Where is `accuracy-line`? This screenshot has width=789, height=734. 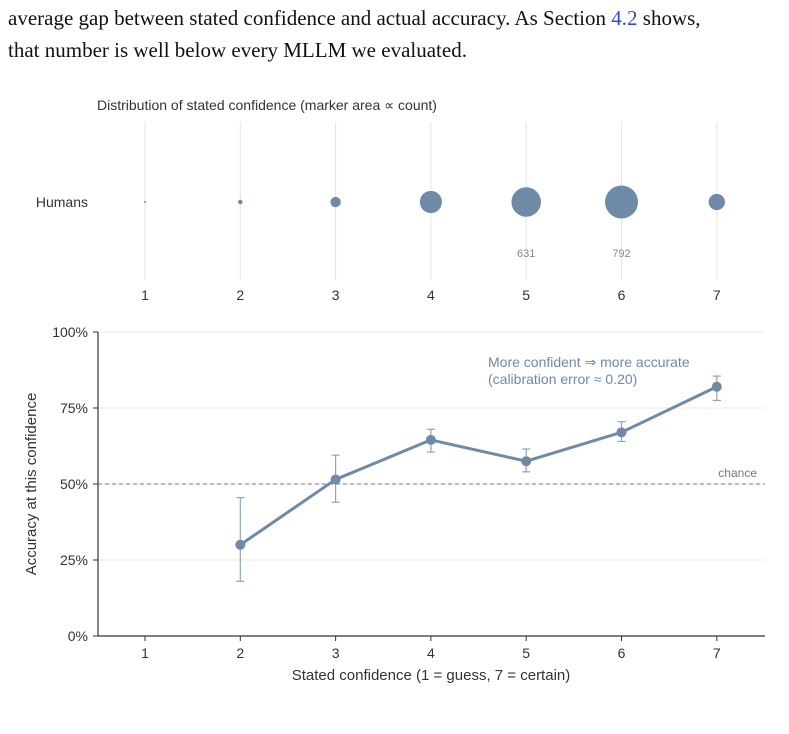
accuracy-line is located at coordinates (478, 466).